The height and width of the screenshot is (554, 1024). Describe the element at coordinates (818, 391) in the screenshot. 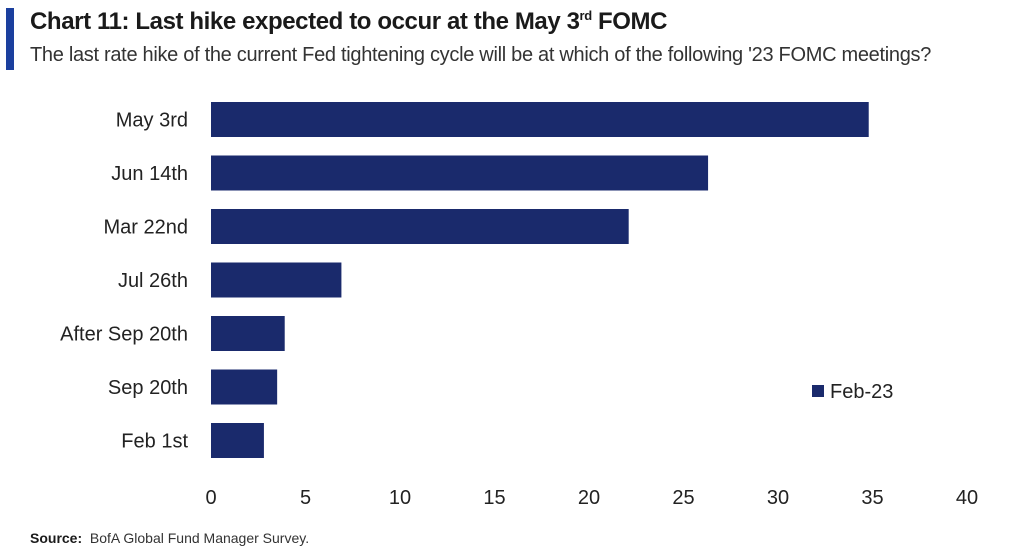

I see `legend-swatch` at that location.